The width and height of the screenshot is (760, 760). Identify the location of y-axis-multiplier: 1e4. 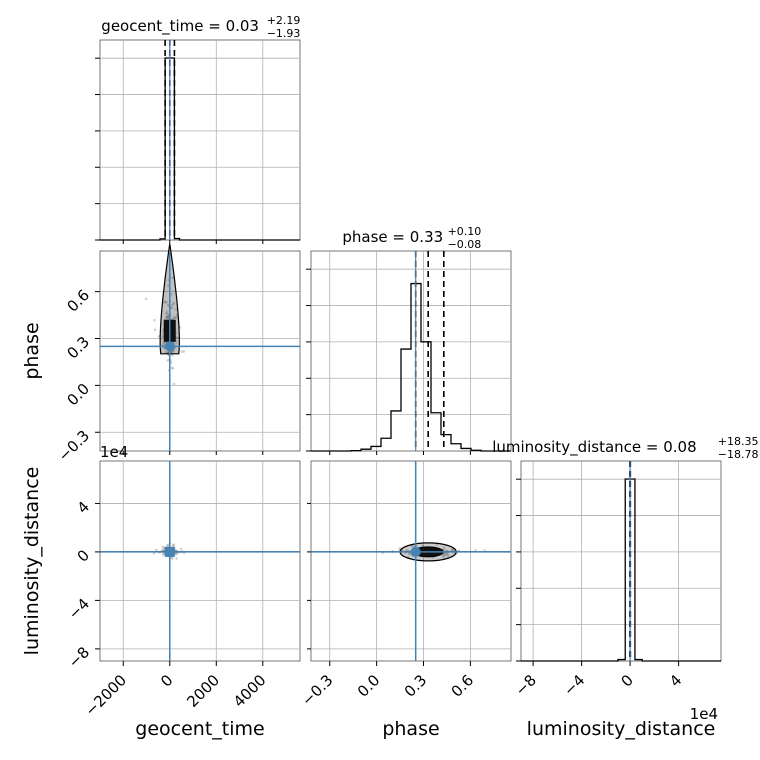
(114, 452).